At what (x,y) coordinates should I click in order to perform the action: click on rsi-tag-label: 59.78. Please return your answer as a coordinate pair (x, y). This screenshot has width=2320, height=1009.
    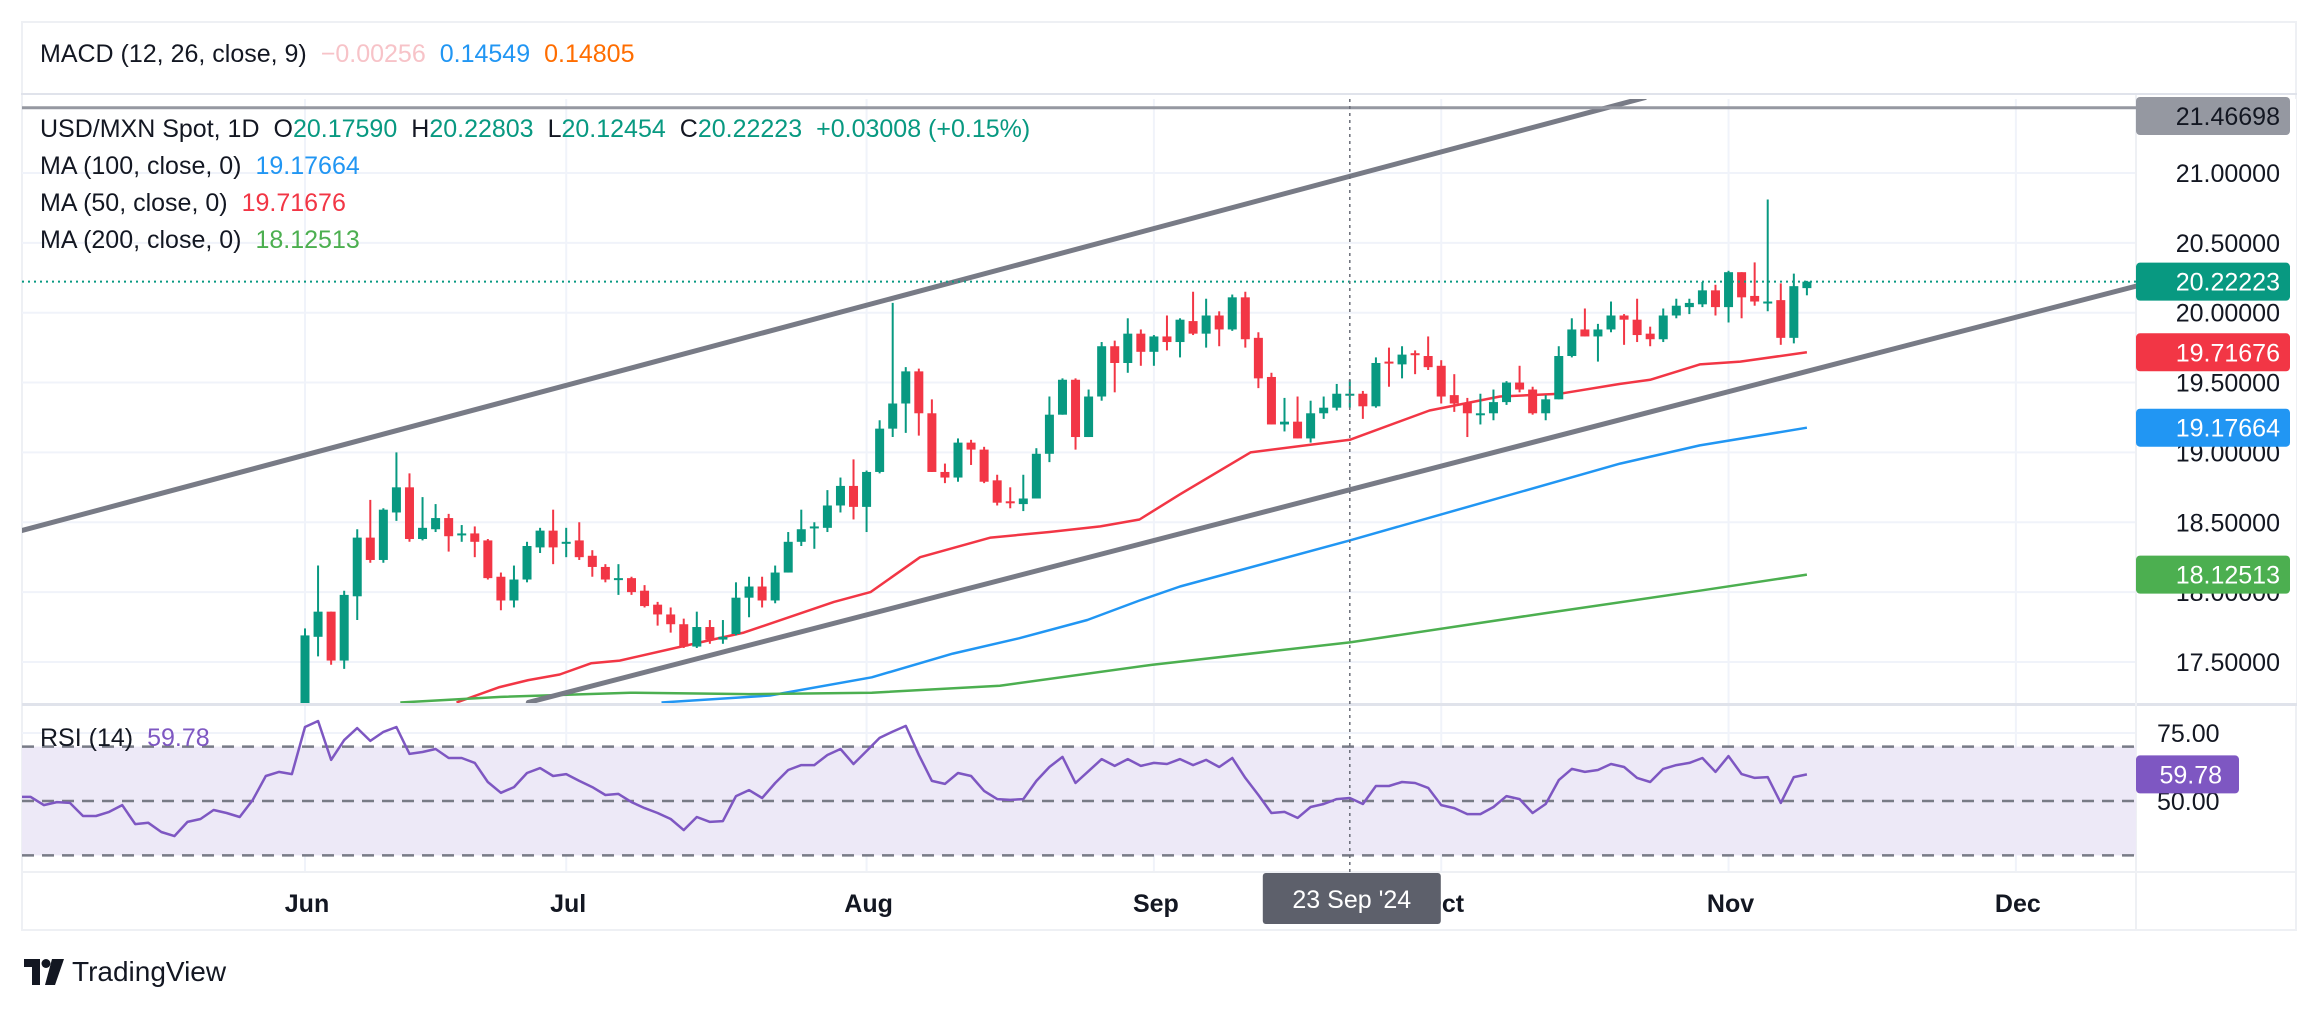
    Looking at the image, I should click on (2190, 775).